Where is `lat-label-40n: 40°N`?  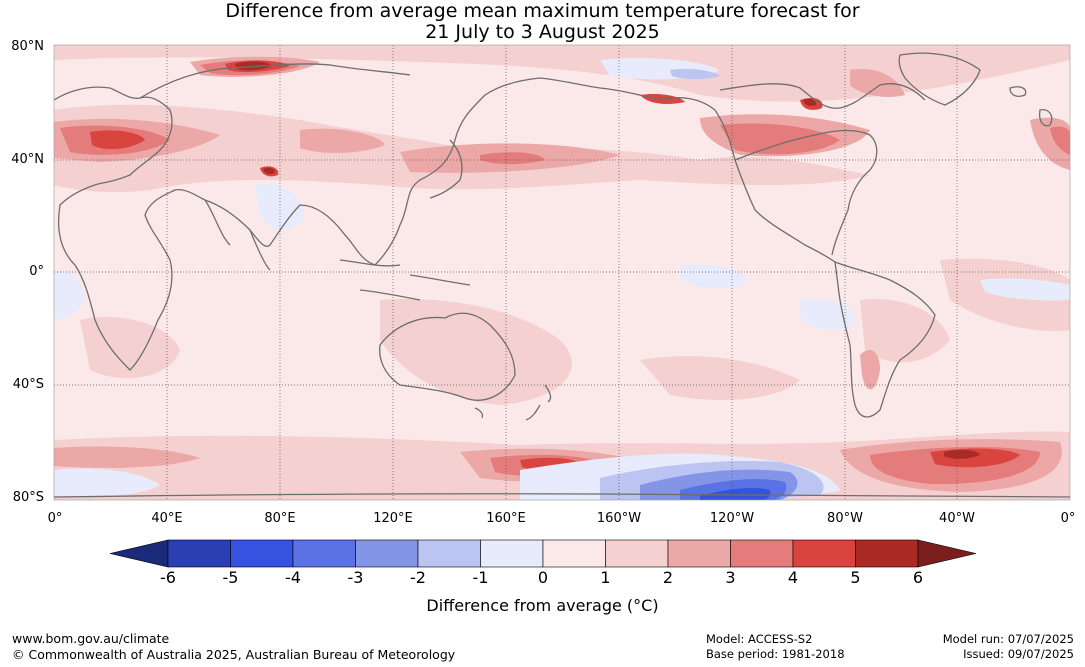
lat-label-40n: 40°N is located at coordinates (27, 159).